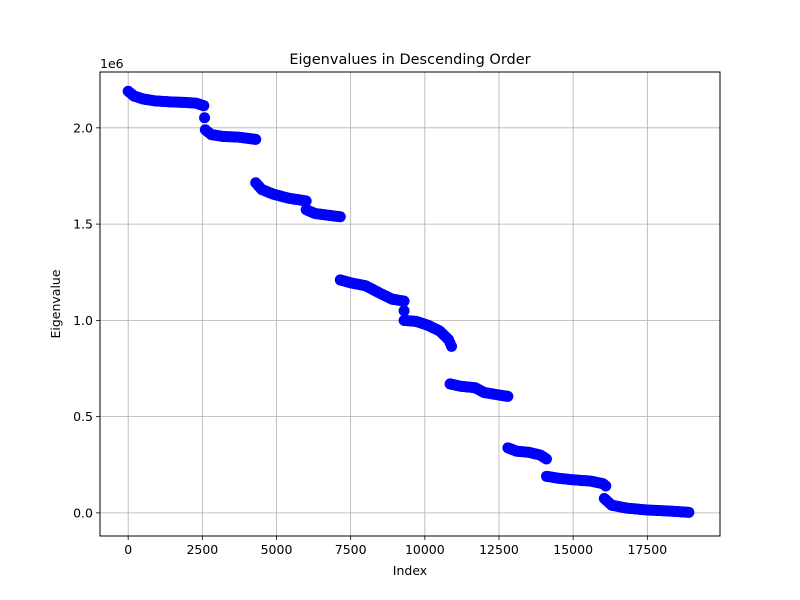 The height and width of the screenshot is (600, 800). What do you see at coordinates (647, 549) in the screenshot?
I see `x-tick-label: 17500` at bounding box center [647, 549].